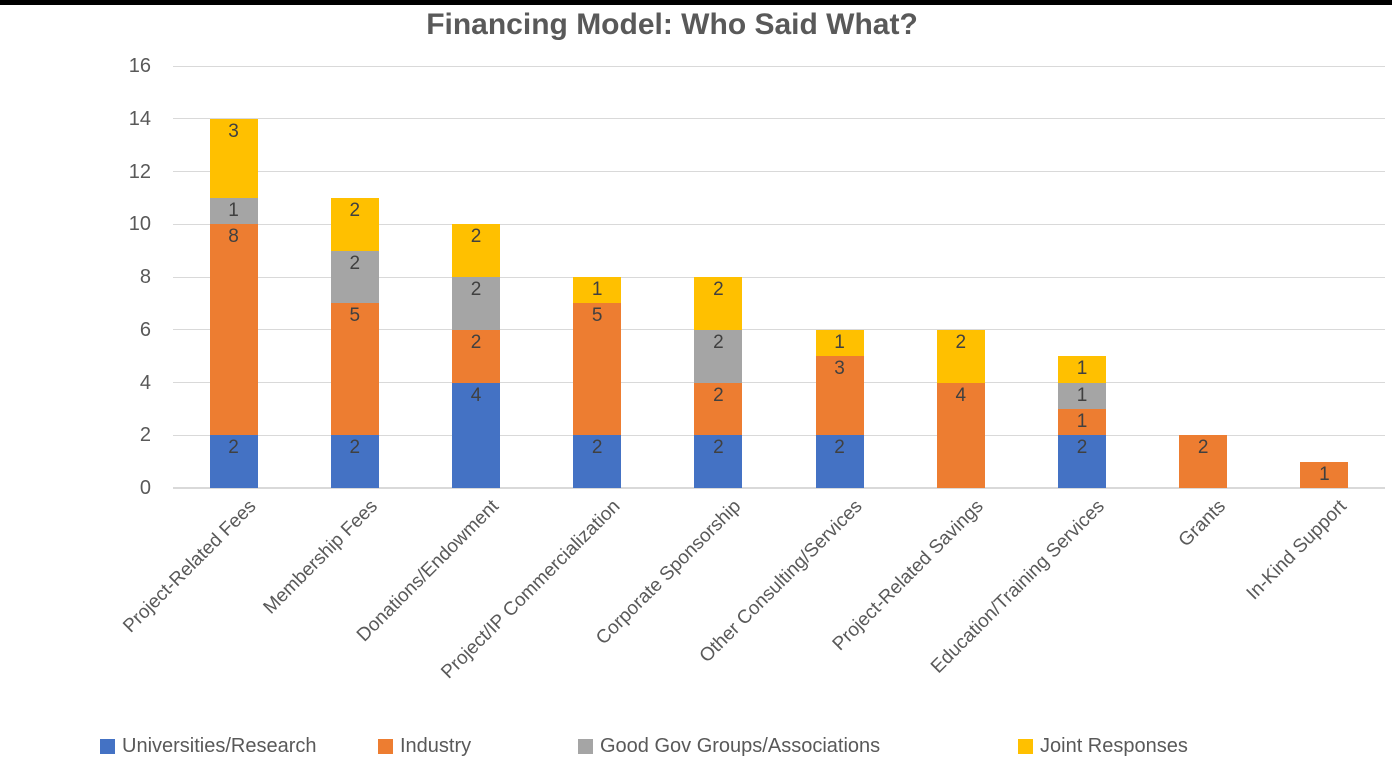 This screenshot has width=1392, height=779. Describe the element at coordinates (139, 224) in the screenshot. I see `y-axis-tick-label: 10` at that location.